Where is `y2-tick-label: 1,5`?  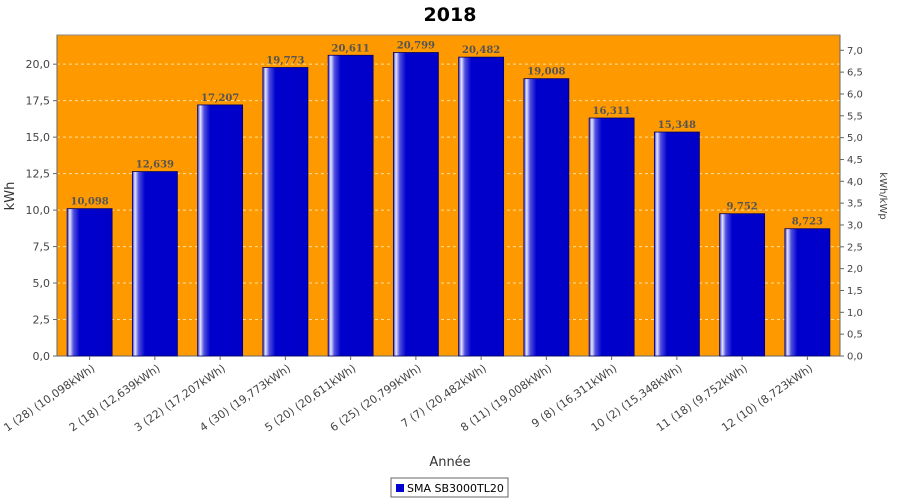
y2-tick-label: 1,5 is located at coordinates (855, 291).